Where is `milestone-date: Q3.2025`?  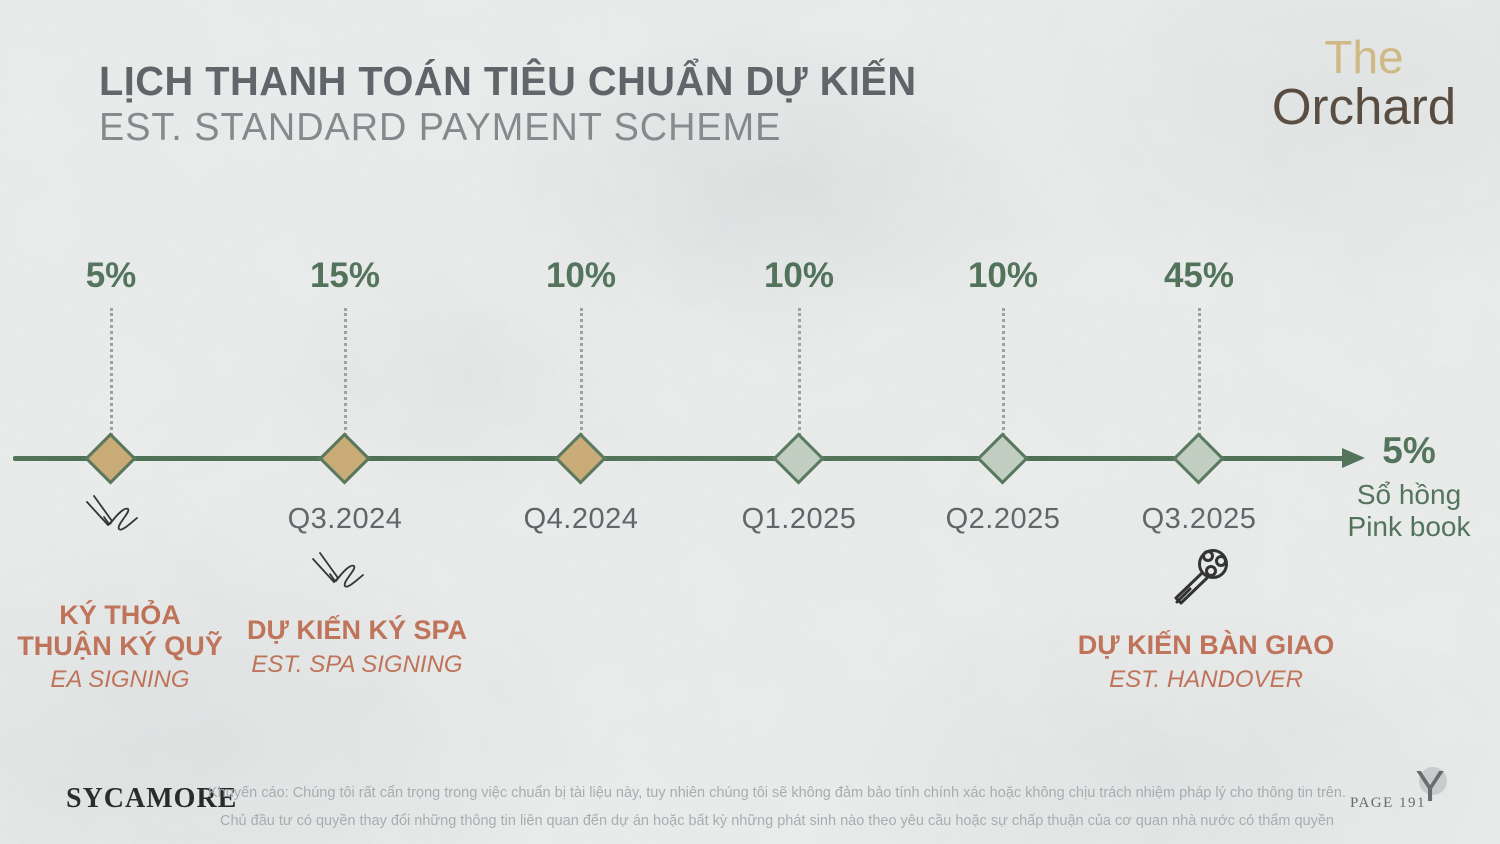 milestone-date: Q3.2025 is located at coordinates (1199, 519).